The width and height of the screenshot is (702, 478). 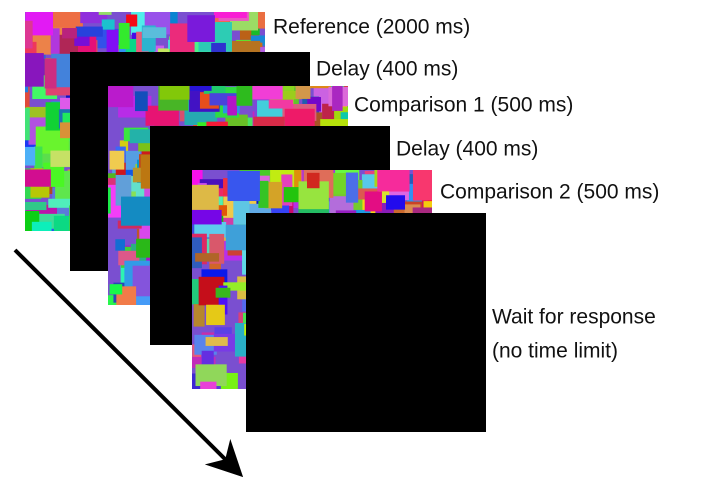 I want to click on panel-label: Comparison 1 (500 ms), so click(x=463, y=105).